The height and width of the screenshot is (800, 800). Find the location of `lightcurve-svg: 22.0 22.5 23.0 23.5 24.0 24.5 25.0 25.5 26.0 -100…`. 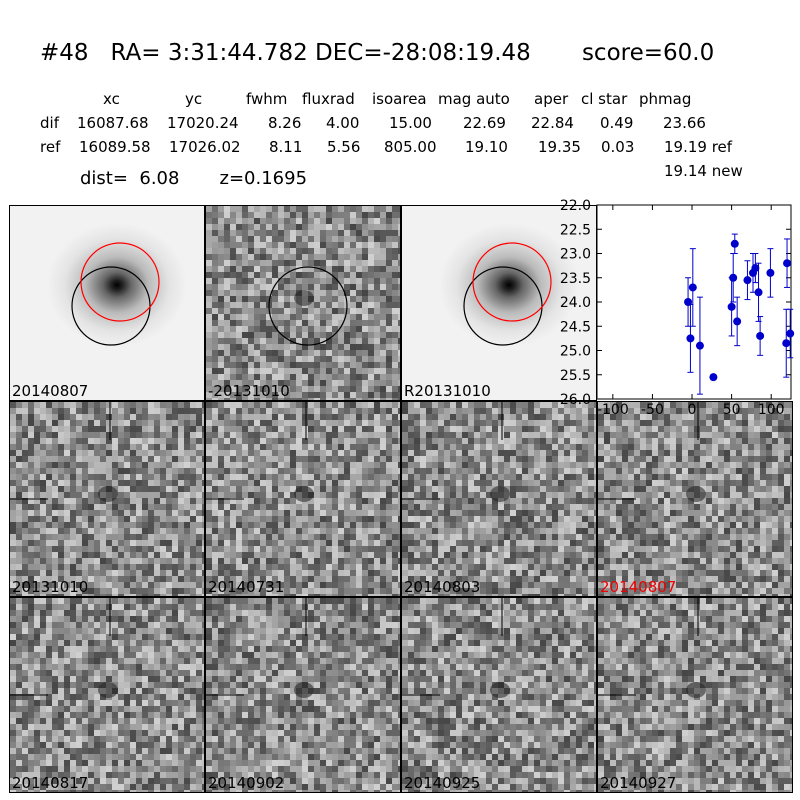

lightcurve-svg: 22.0 22.5 23.0 23.5 24.0 24.5 25.0 25.5 26.0 -100… is located at coordinates (677, 308).